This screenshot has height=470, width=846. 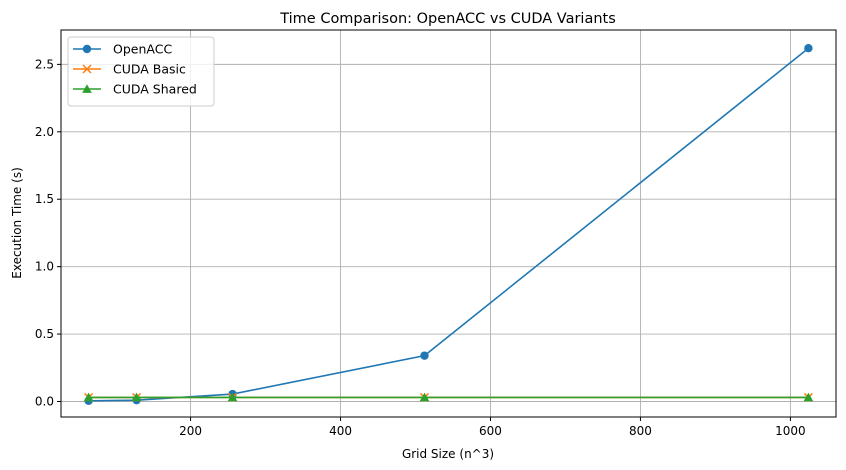 What do you see at coordinates (448, 397) in the screenshot?
I see `series-cuda-shared` at bounding box center [448, 397].